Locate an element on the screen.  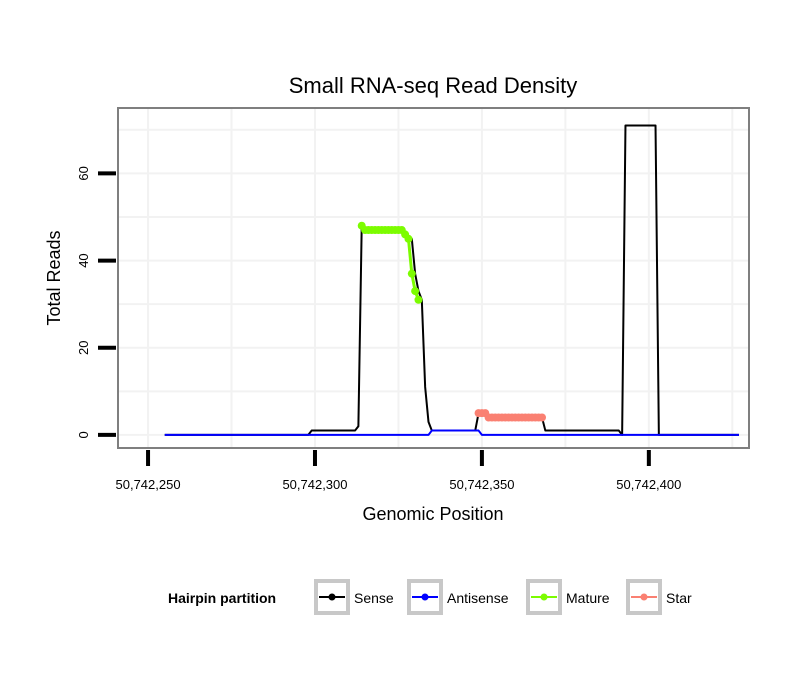
y-tick-label: 20 is located at coordinates (83, 348).